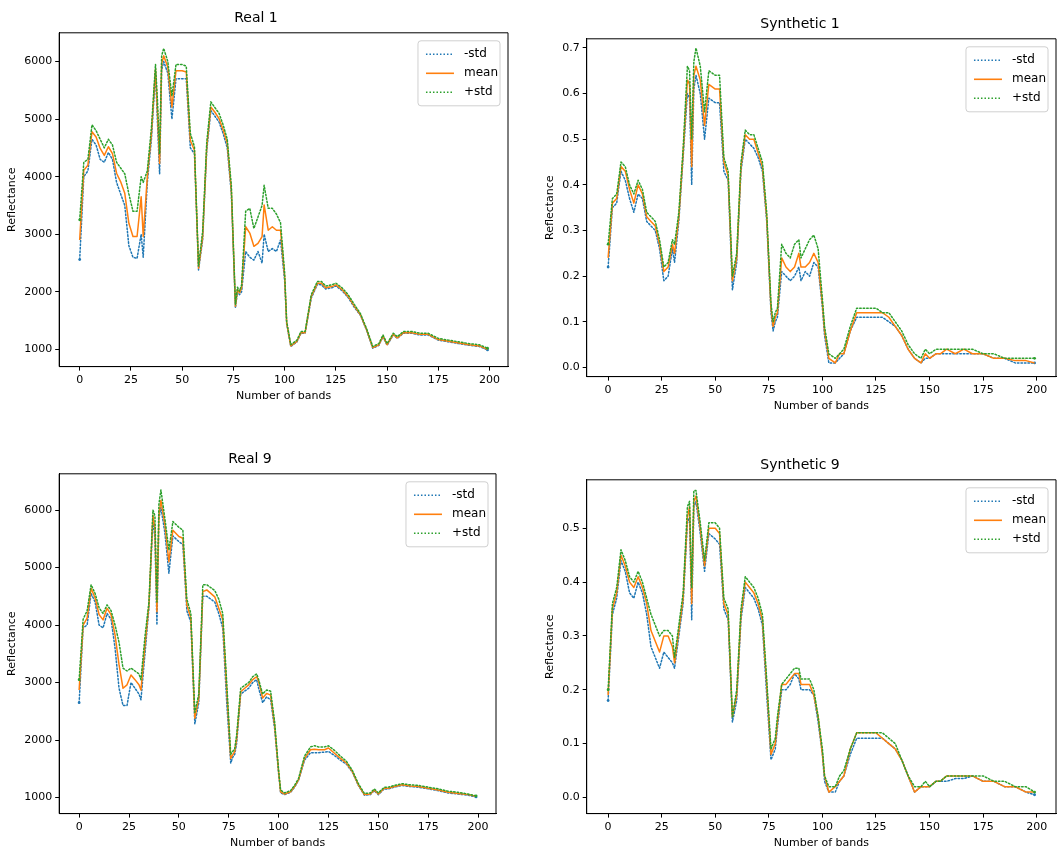 The height and width of the screenshot is (850, 1060). Describe the element at coordinates (250, 458) in the screenshot. I see `chart-title: Real 9` at that location.